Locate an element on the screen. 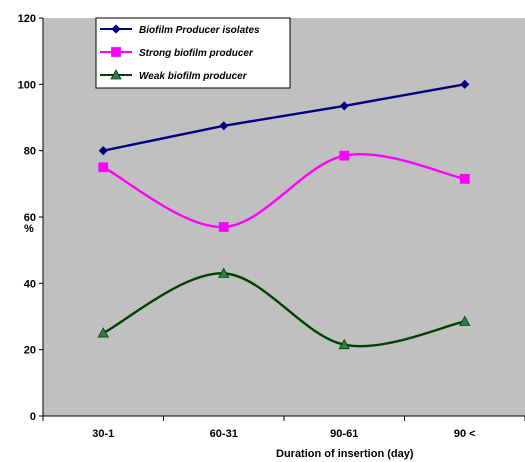 The image size is (525, 462). x-axis-title: Duration of insertion (day) is located at coordinates (345, 454).